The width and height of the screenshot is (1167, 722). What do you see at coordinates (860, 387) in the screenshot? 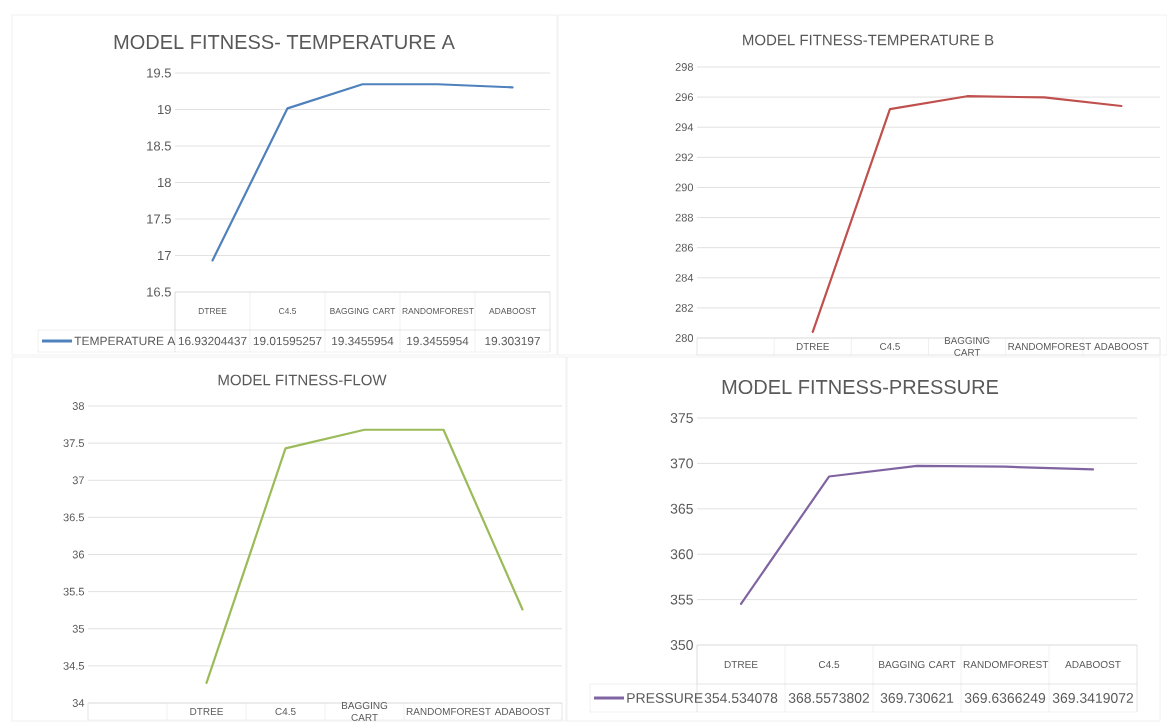
I see `chart-title: MODEL FITNESS-PRESSURE` at bounding box center [860, 387].